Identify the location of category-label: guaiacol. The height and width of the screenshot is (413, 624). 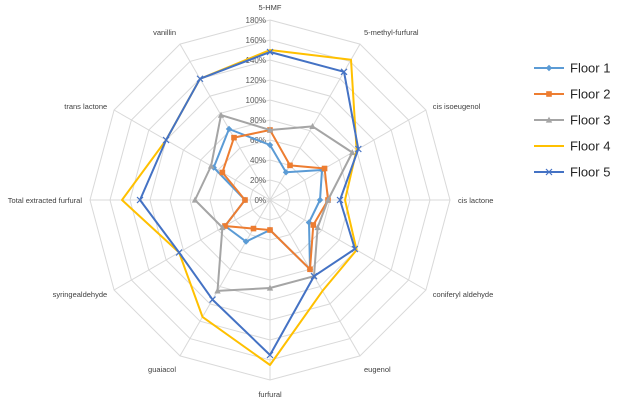
(162, 369).